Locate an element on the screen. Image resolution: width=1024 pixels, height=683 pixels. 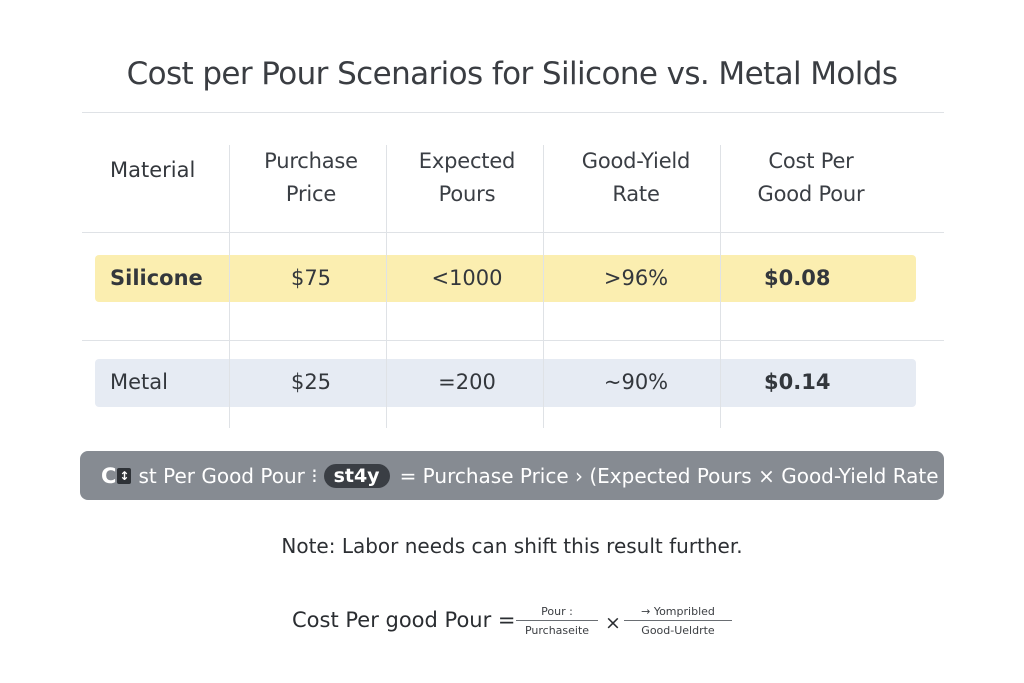
header-line: Expected is located at coordinates (467, 161).